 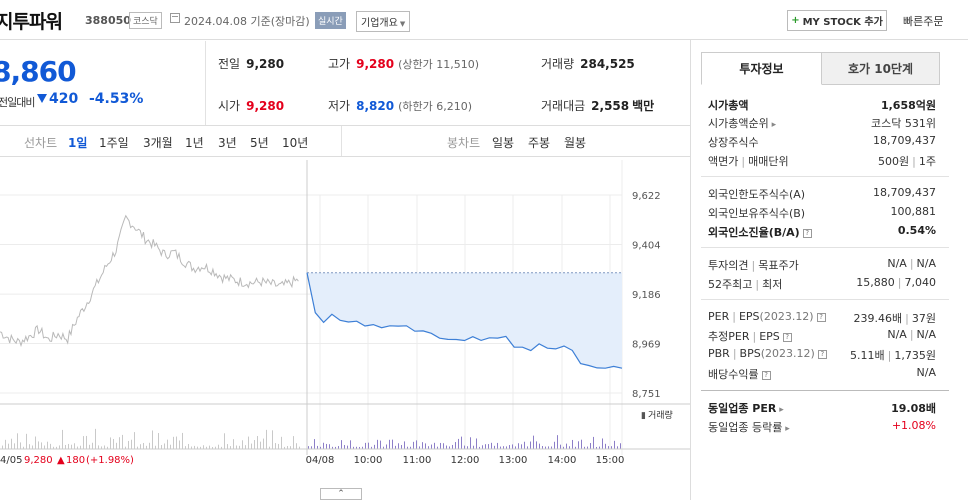 I want to click on tab-weekly: 주봉, so click(x=539, y=143).